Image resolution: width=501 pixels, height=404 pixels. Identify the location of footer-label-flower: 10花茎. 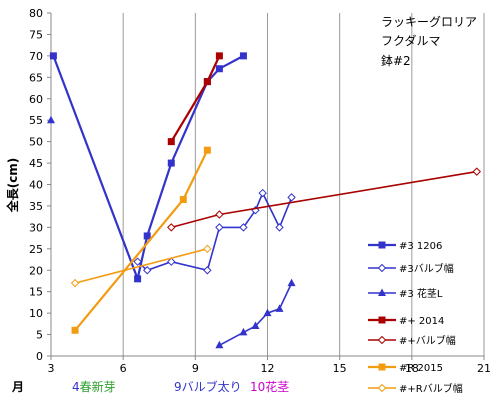
(269, 386).